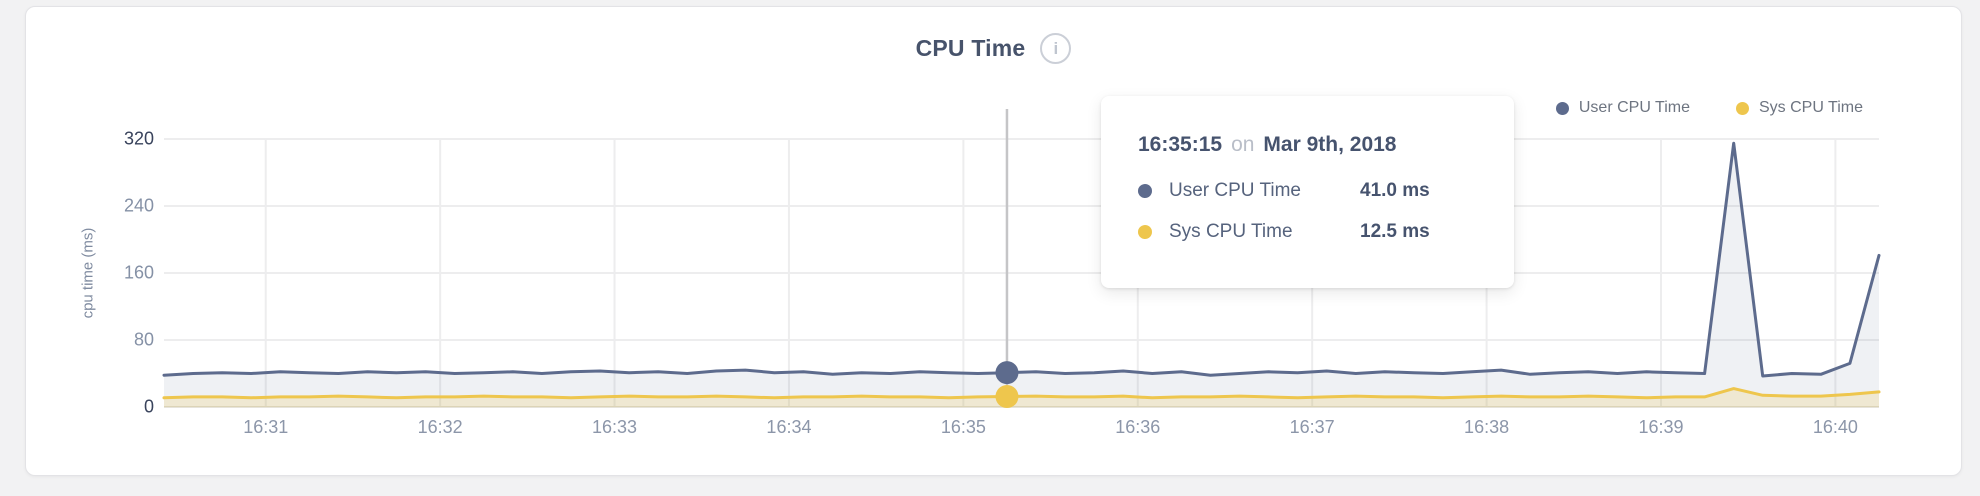 The width and height of the screenshot is (1980, 496). What do you see at coordinates (970, 48) in the screenshot?
I see `chart-title: CPU Time` at bounding box center [970, 48].